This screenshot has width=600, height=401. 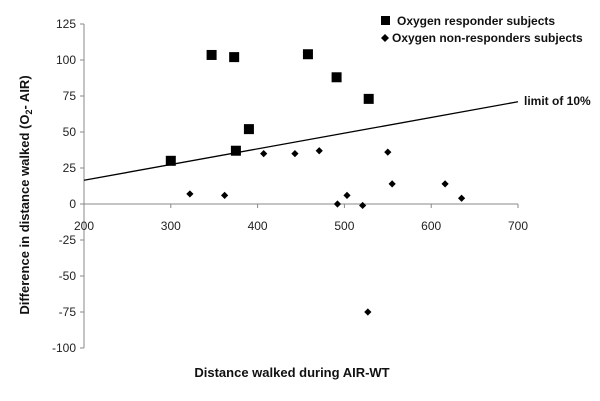 What do you see at coordinates (385, 20) in the screenshot?
I see `legend-marker-responders` at bounding box center [385, 20].